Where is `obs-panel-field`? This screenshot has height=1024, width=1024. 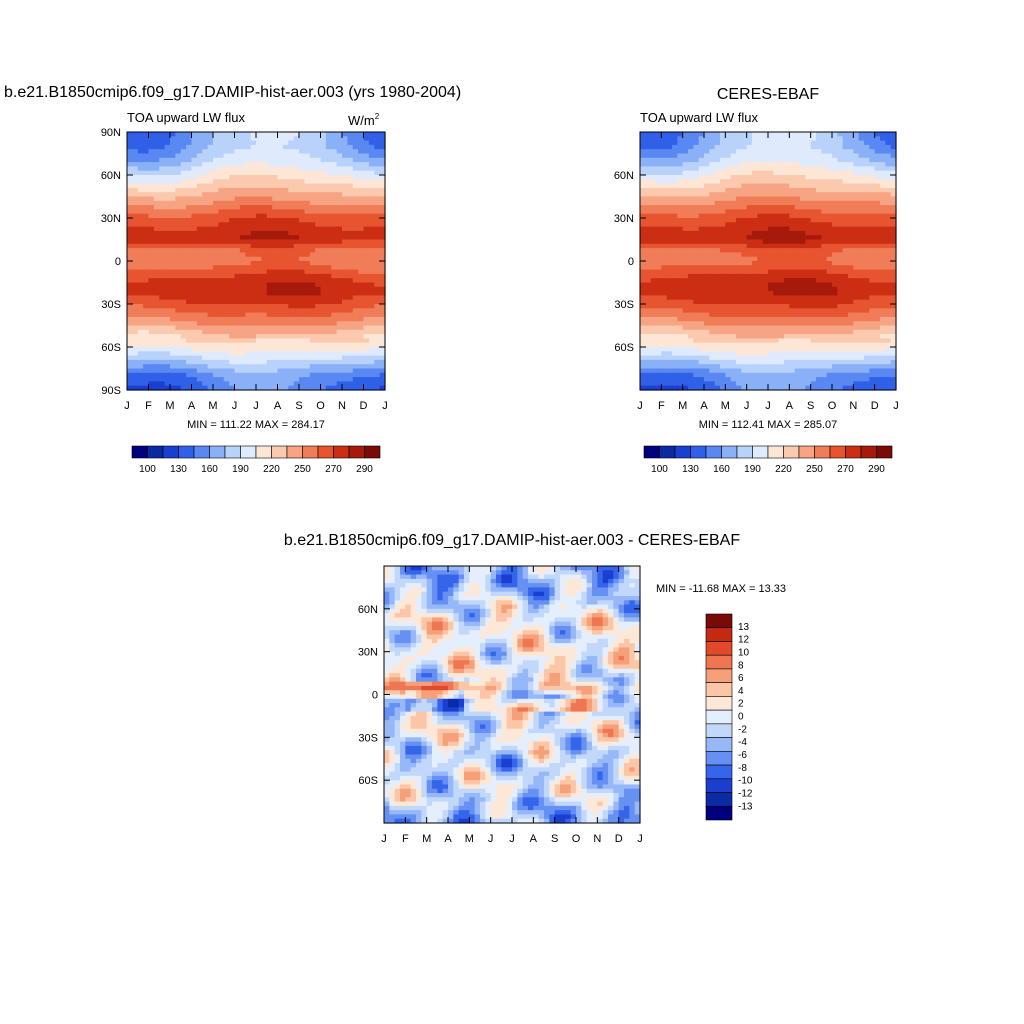
obs-panel-field is located at coordinates (768, 261).